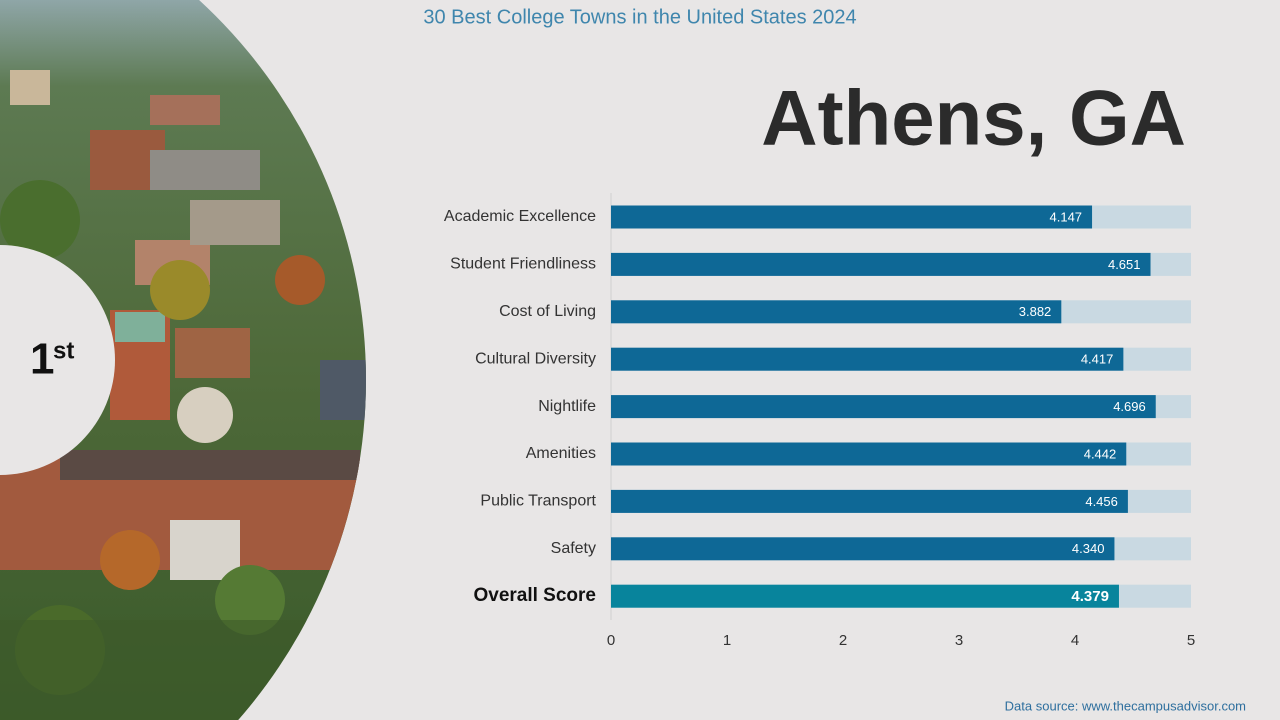 The width and height of the screenshot is (1280, 720). I want to click on value-label: 4.417, so click(1097, 359).